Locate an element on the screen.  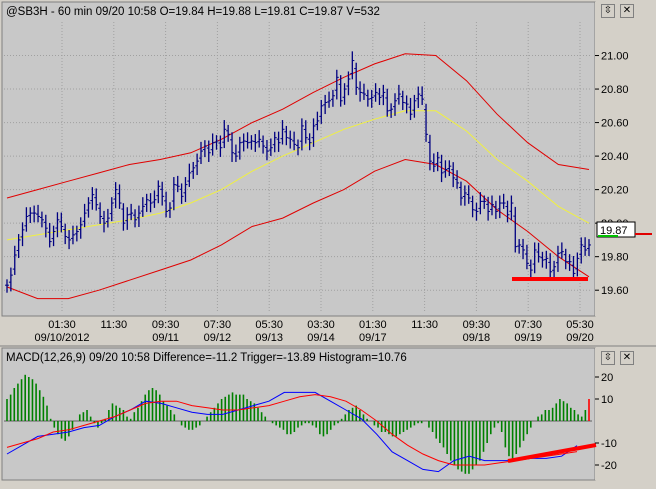
y-tick-label: 19.80 is located at coordinates (615, 258).